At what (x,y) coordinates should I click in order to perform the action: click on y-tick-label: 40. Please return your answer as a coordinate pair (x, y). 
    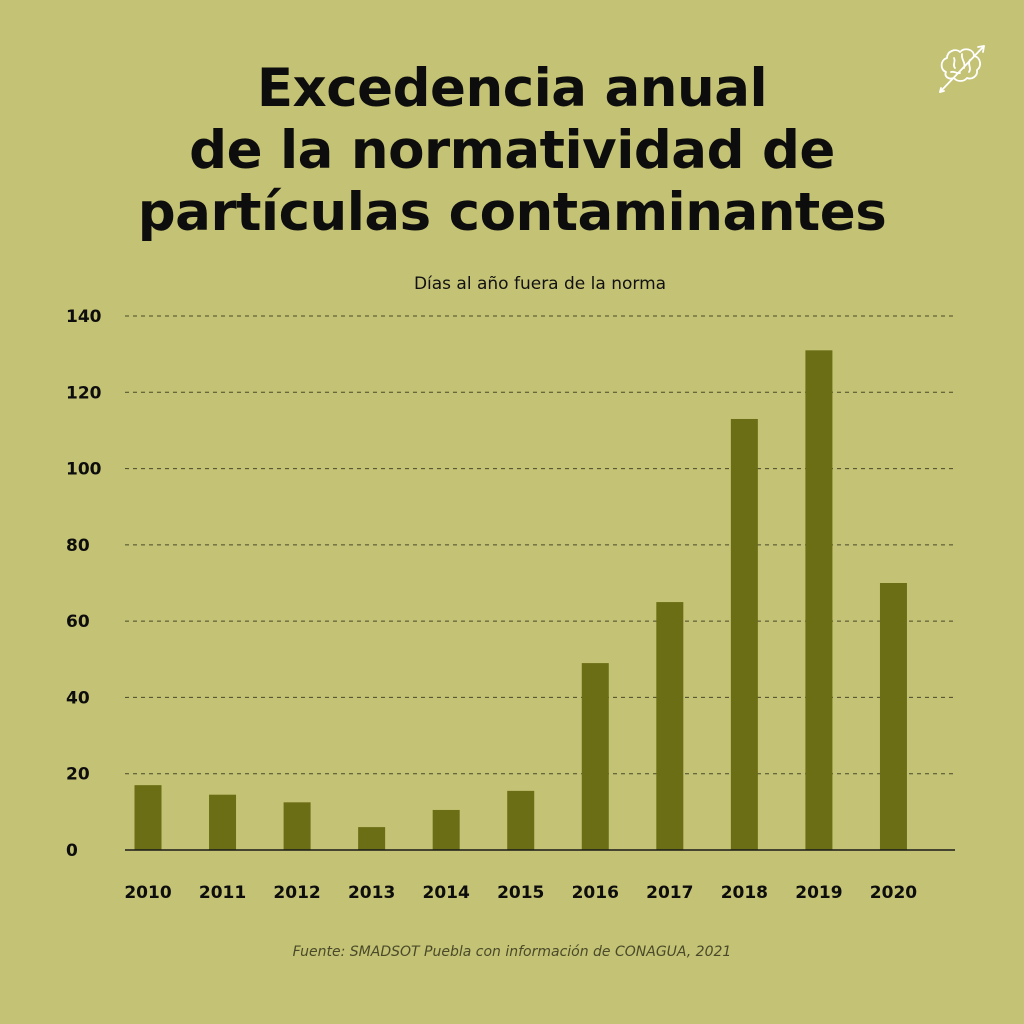
    Looking at the image, I should click on (78, 698).